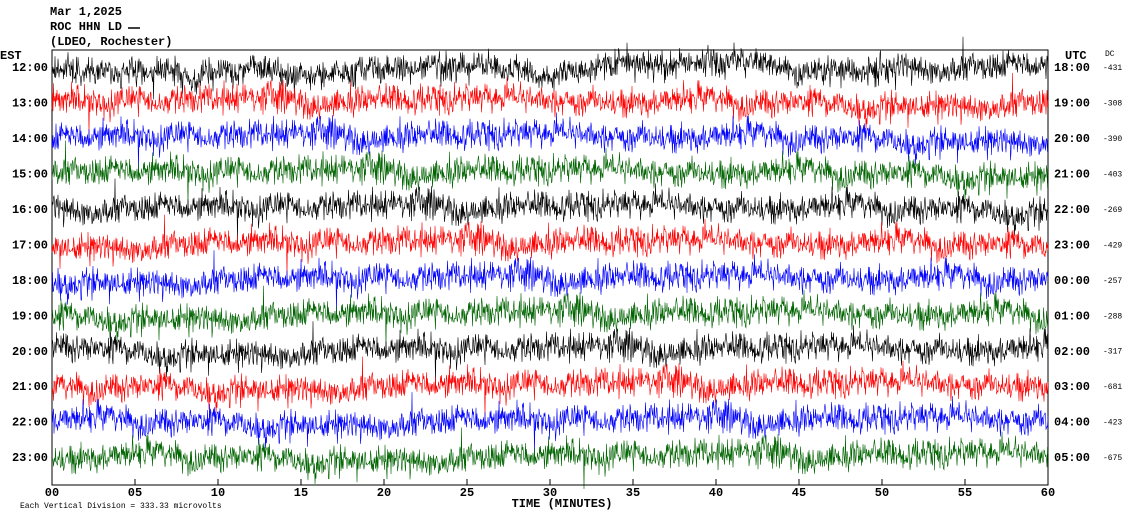 This screenshot has height=519, width=1130. Describe the element at coordinates (1112, 68) in the screenshot. I see `dc-value: -431` at that location.